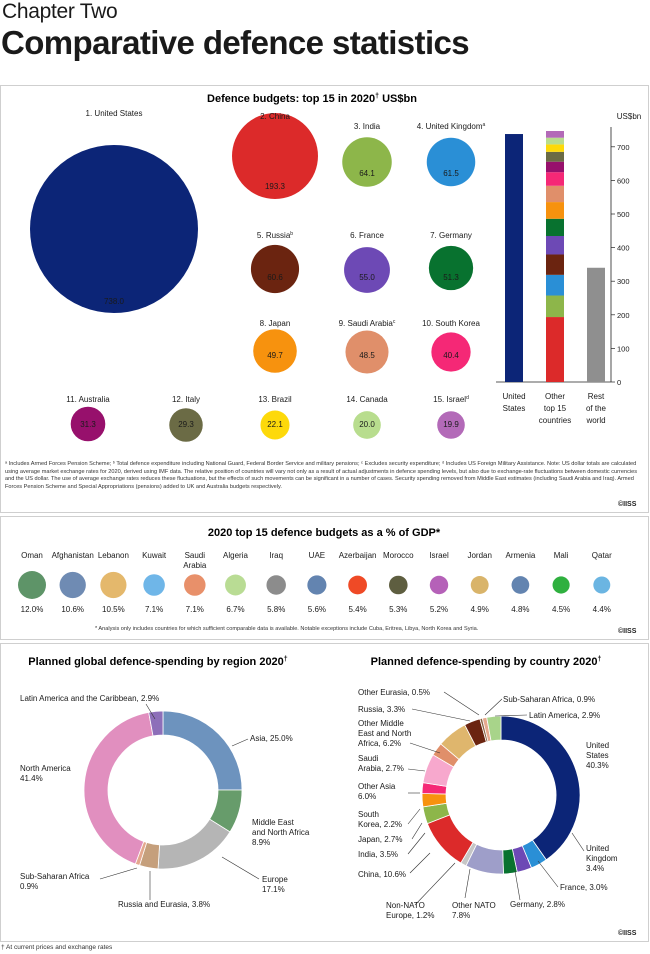 The height and width of the screenshot is (954, 650). What do you see at coordinates (410, 915) in the screenshot?
I see `donut-label: Europe, 1.2%` at bounding box center [410, 915].